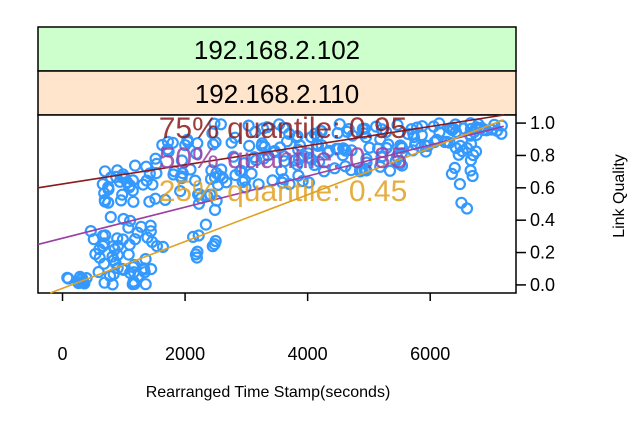 This screenshot has width=641, height=423. What do you see at coordinates (283, 191) in the screenshot?
I see `quantile-label: 25% quantile: 0.45` at bounding box center [283, 191].